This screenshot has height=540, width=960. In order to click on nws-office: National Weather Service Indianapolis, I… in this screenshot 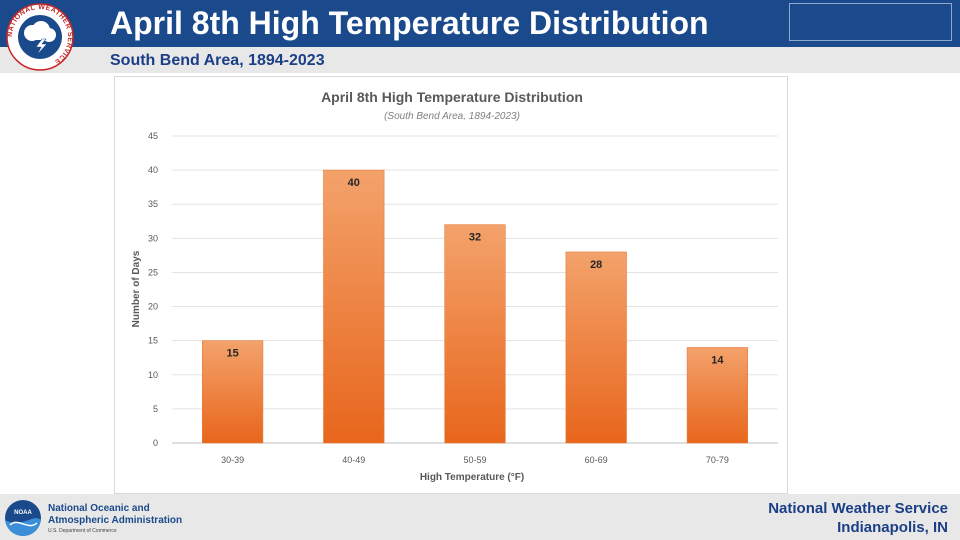, I will do `click(858, 518)`.